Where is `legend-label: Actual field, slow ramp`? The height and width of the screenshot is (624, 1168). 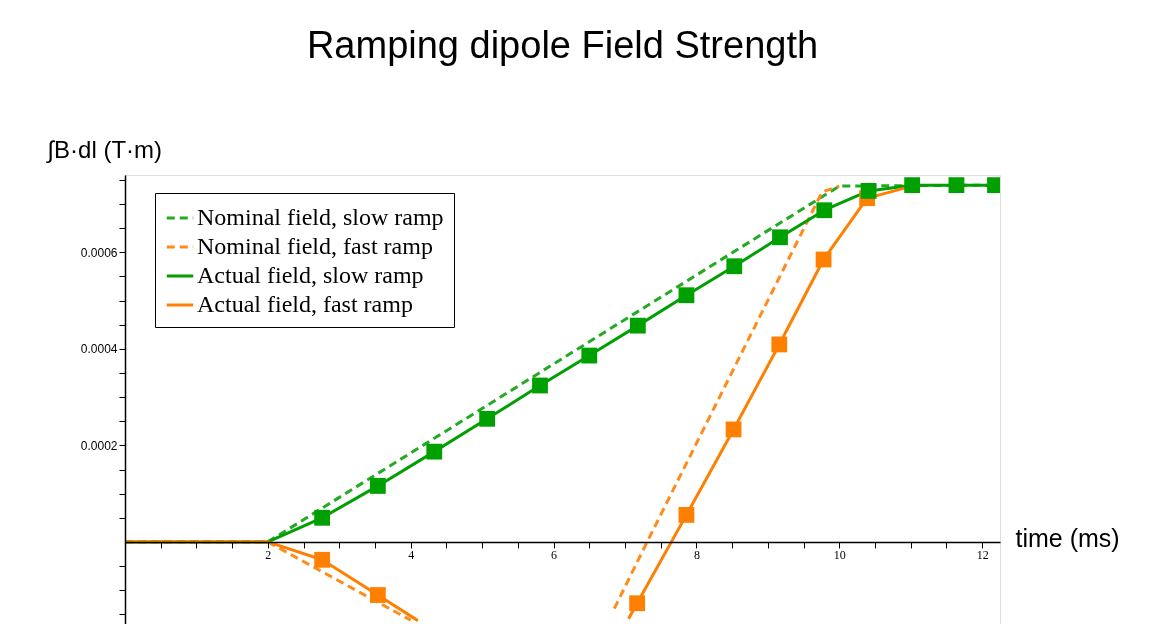
legend-label: Actual field, slow ramp is located at coordinates (310, 275).